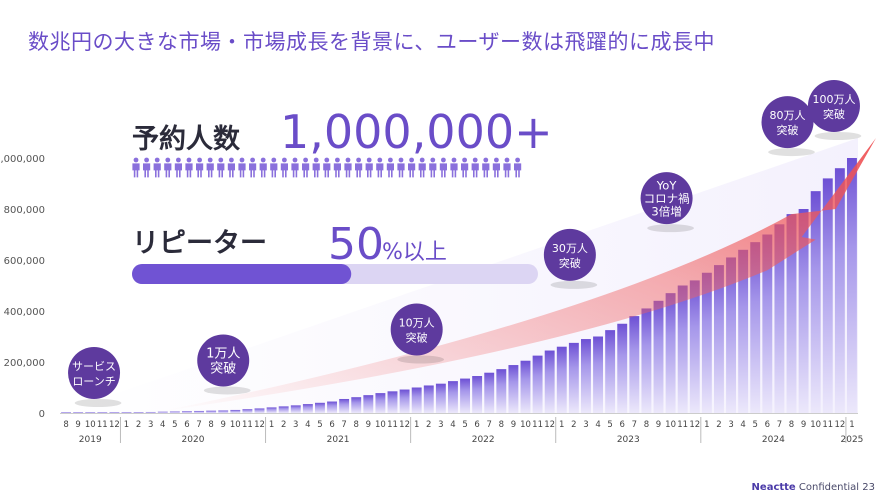  I want to click on footer: Neactte Confidential 23, so click(813, 487).